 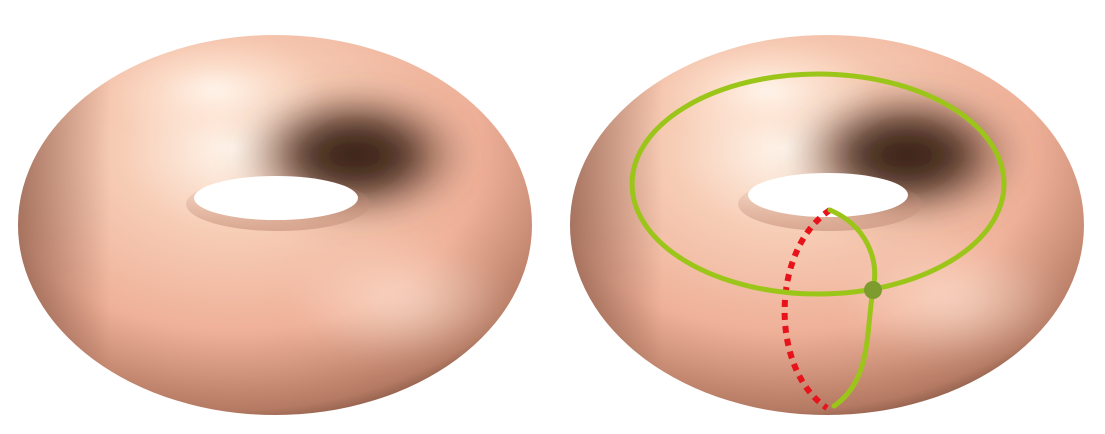 What do you see at coordinates (806, 309) in the screenshot?
I see `meridian-loop-back` at bounding box center [806, 309].